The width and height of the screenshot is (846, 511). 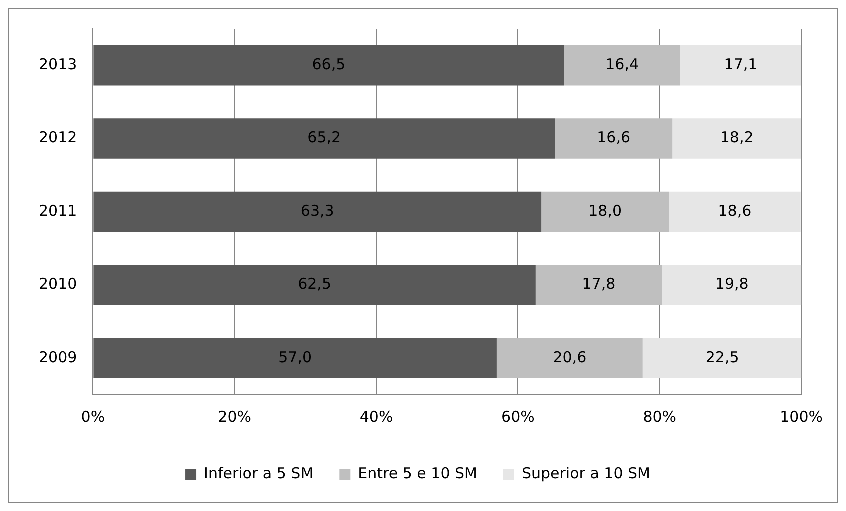 I want to click on data-label: 18,6, so click(x=735, y=211).